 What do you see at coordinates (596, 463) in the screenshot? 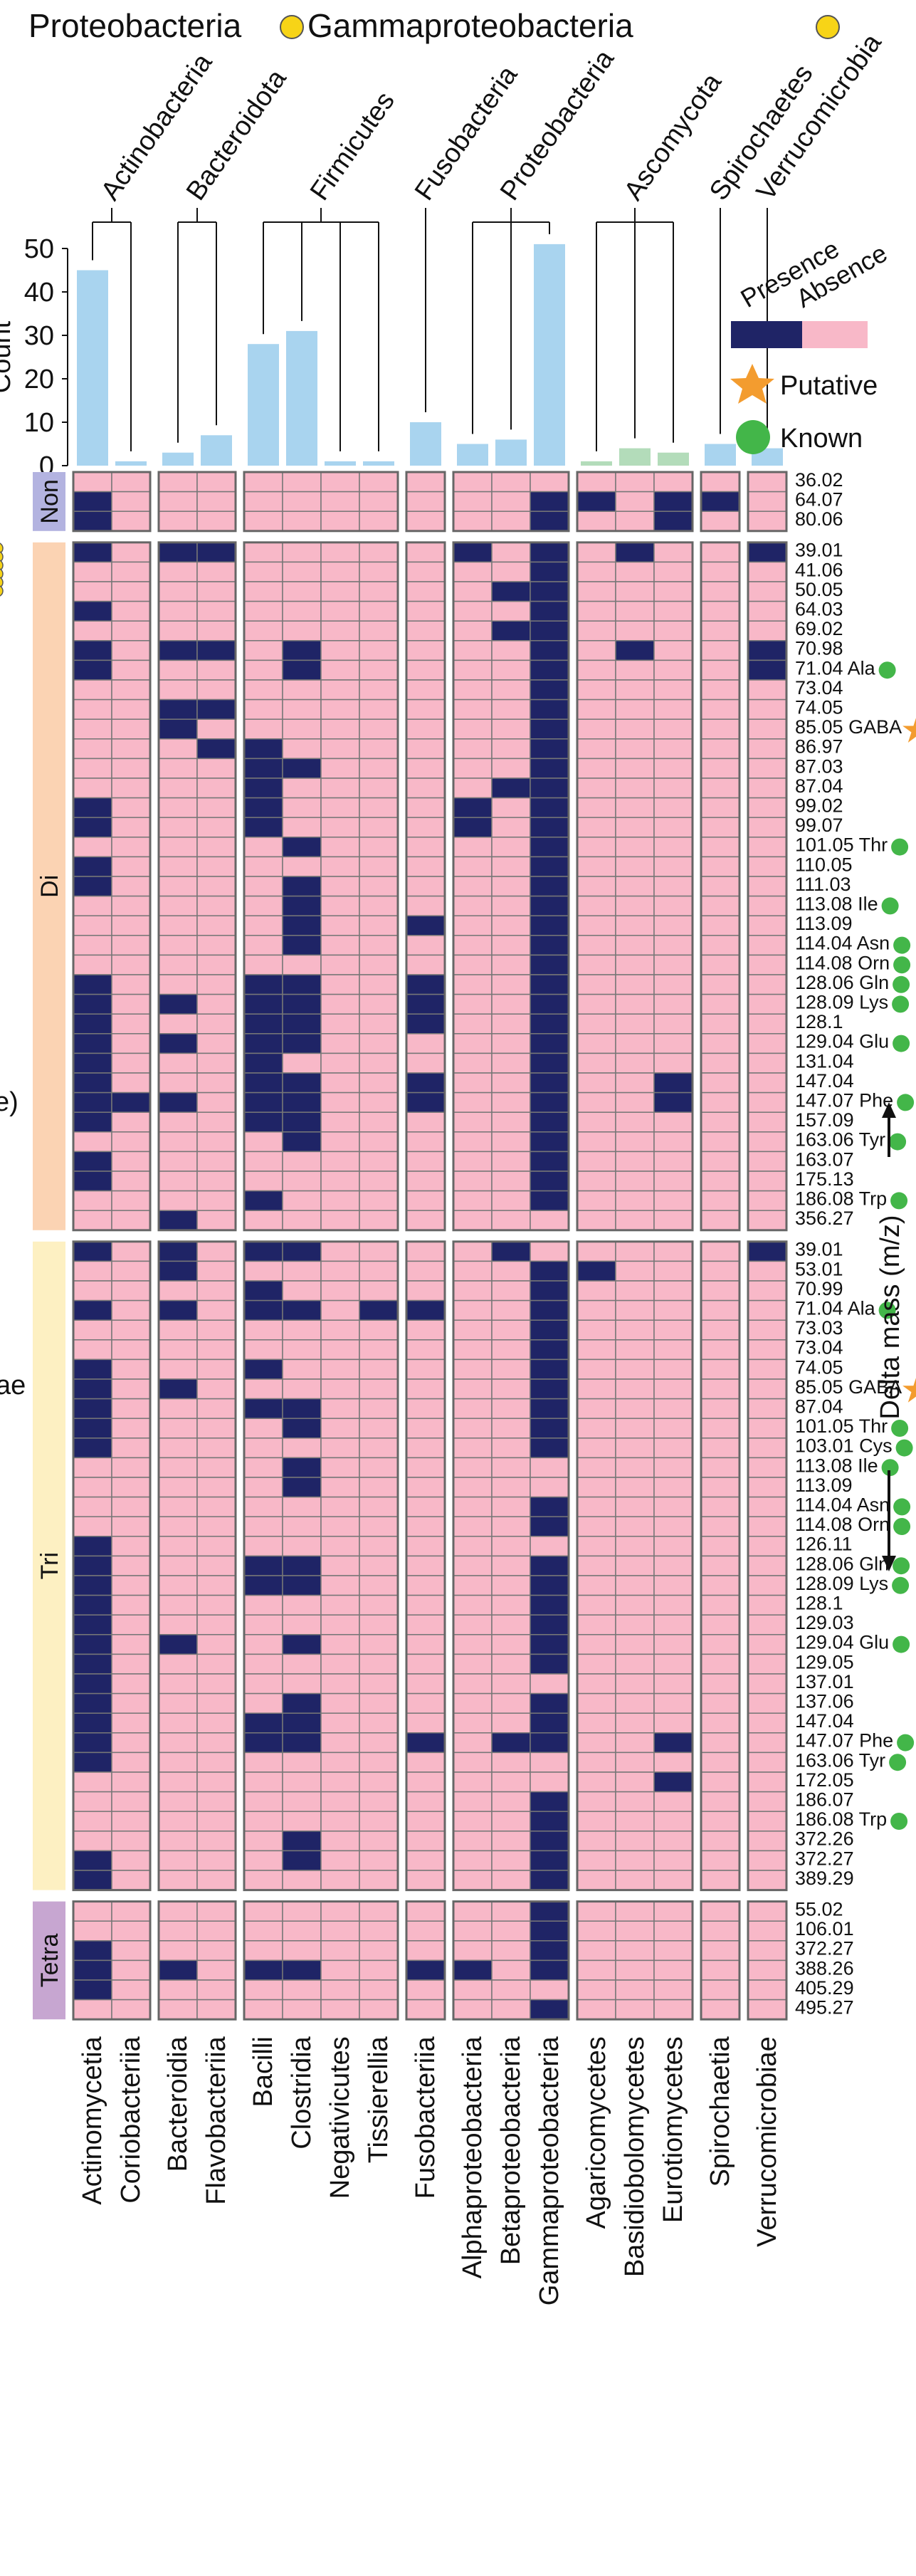
I see `count-bar-agaricomycetes` at bounding box center [596, 463].